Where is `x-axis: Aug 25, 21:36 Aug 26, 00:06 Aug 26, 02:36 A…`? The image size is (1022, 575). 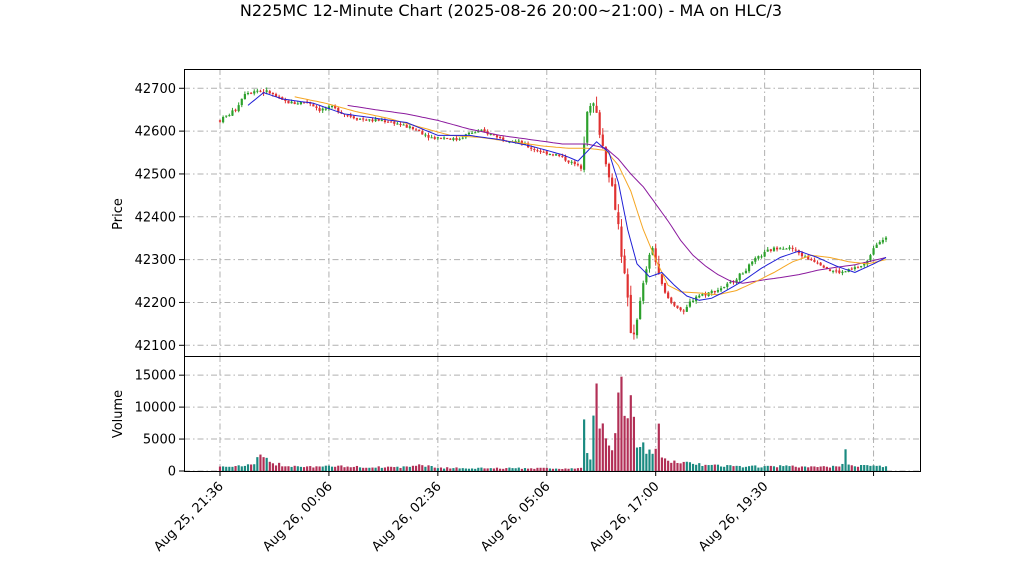
x-axis: Aug 25, 21:36 Aug 26, 00:06 Aug 26, 02:36 A… is located at coordinates (513, 513).